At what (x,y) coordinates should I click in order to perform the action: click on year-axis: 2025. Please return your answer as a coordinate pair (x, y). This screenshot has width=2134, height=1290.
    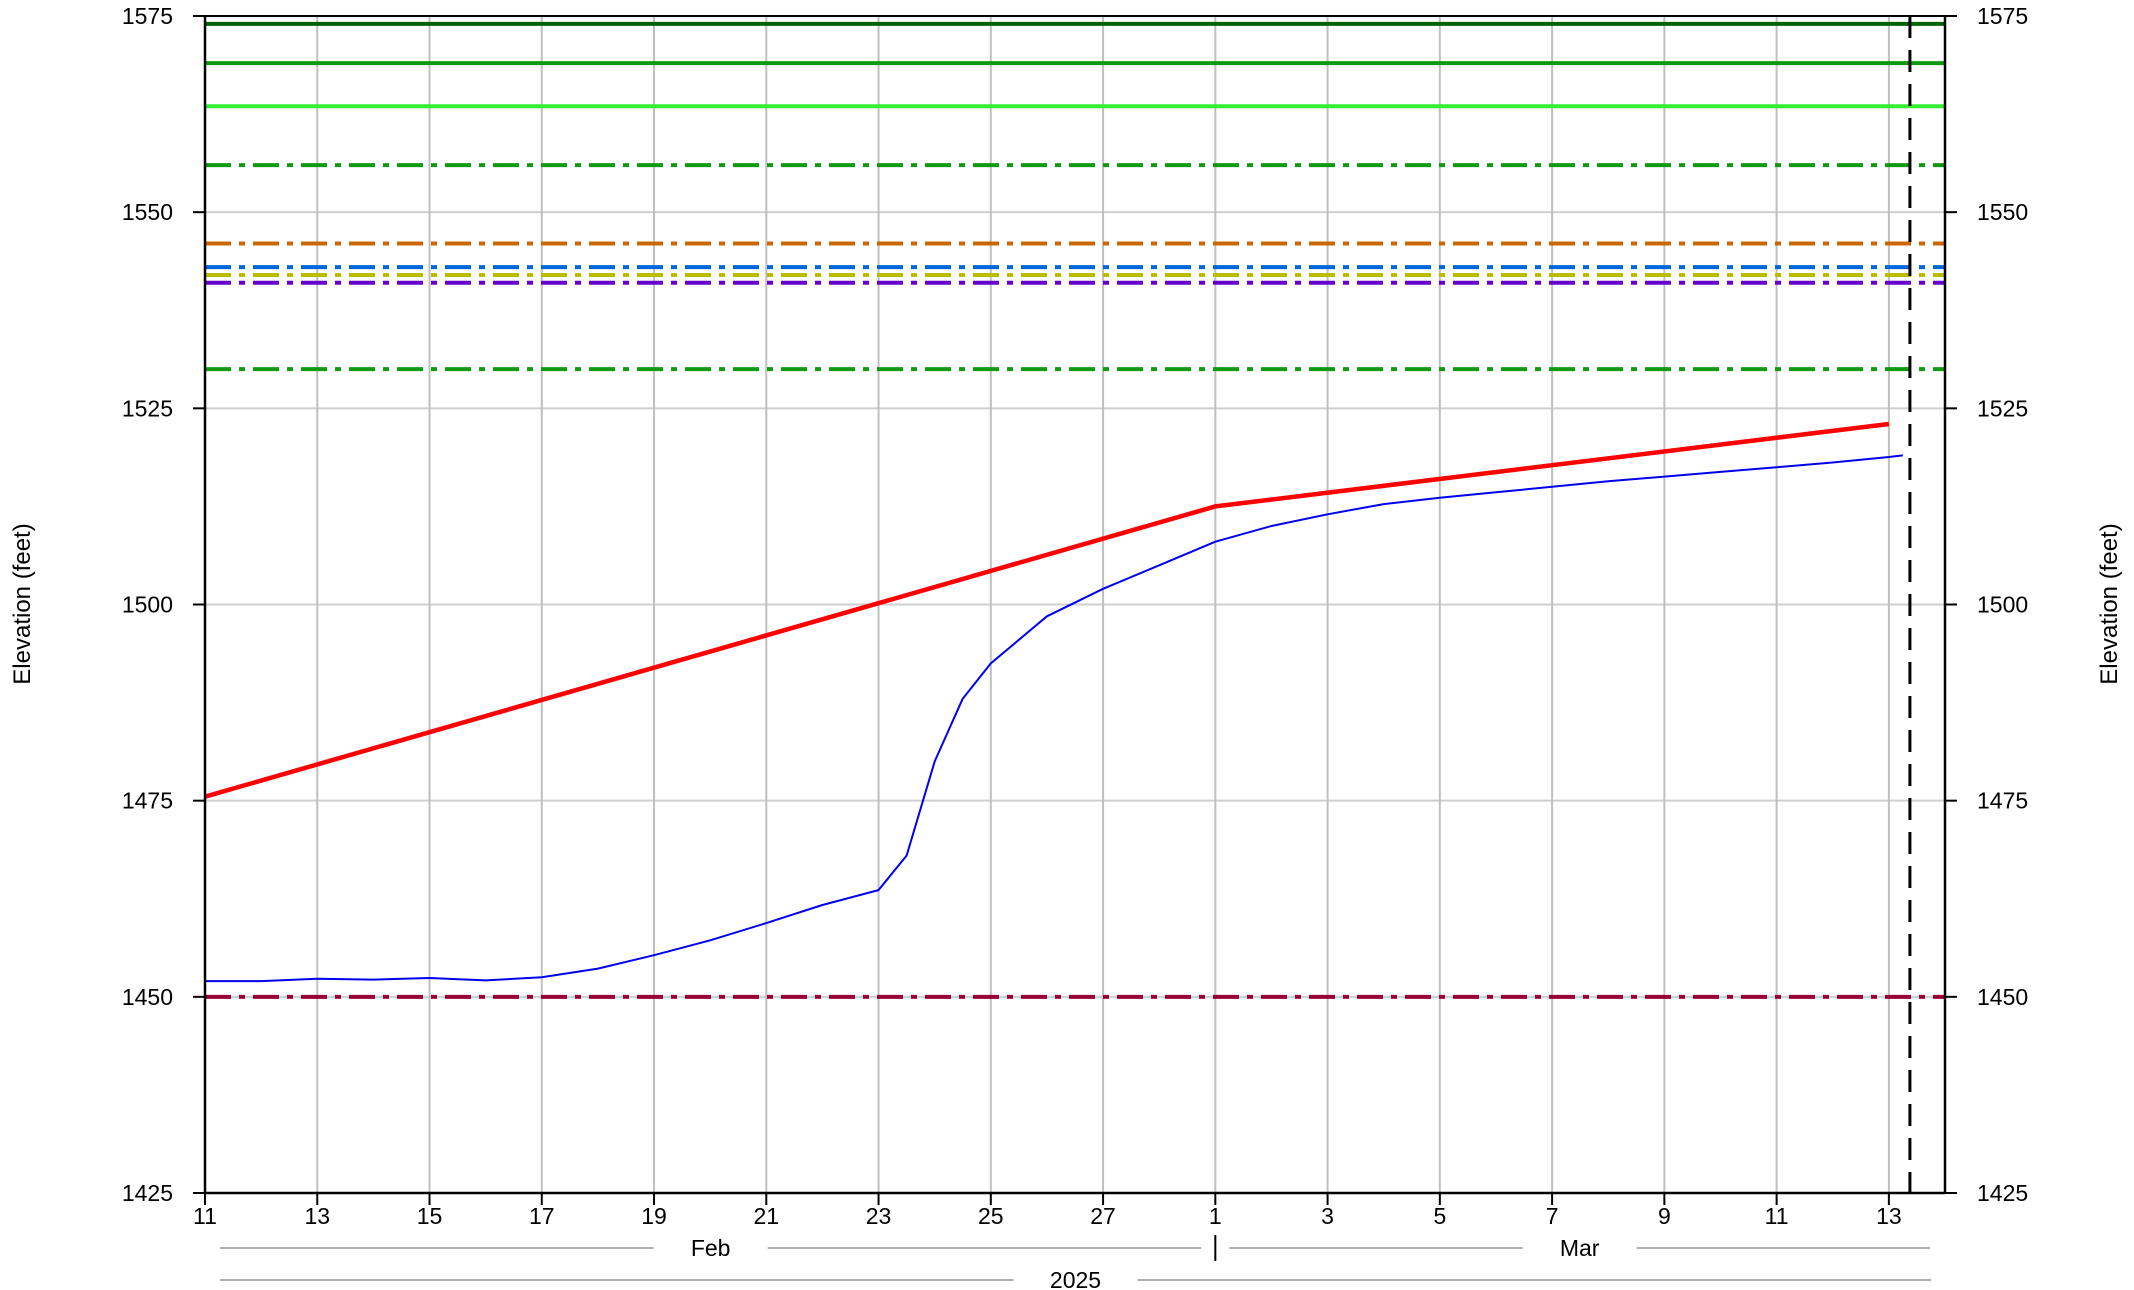
    Looking at the image, I should click on (1075, 1278).